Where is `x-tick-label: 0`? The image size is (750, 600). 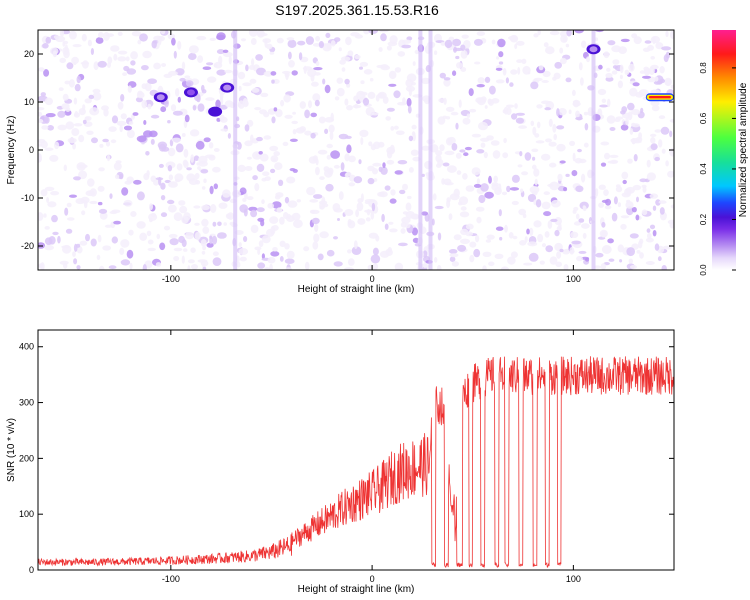 x-tick-label: 0 is located at coordinates (372, 279).